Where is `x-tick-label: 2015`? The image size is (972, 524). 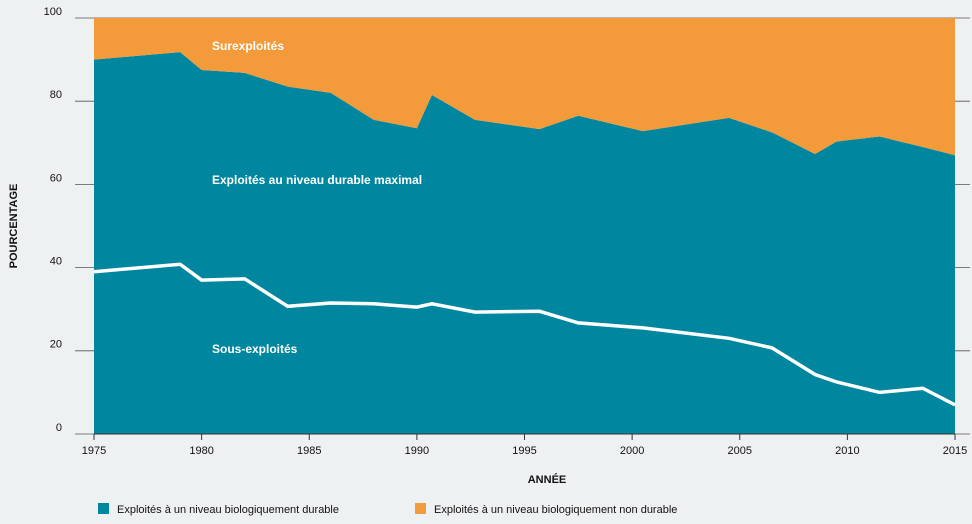
x-tick-label: 2015 is located at coordinates (955, 451).